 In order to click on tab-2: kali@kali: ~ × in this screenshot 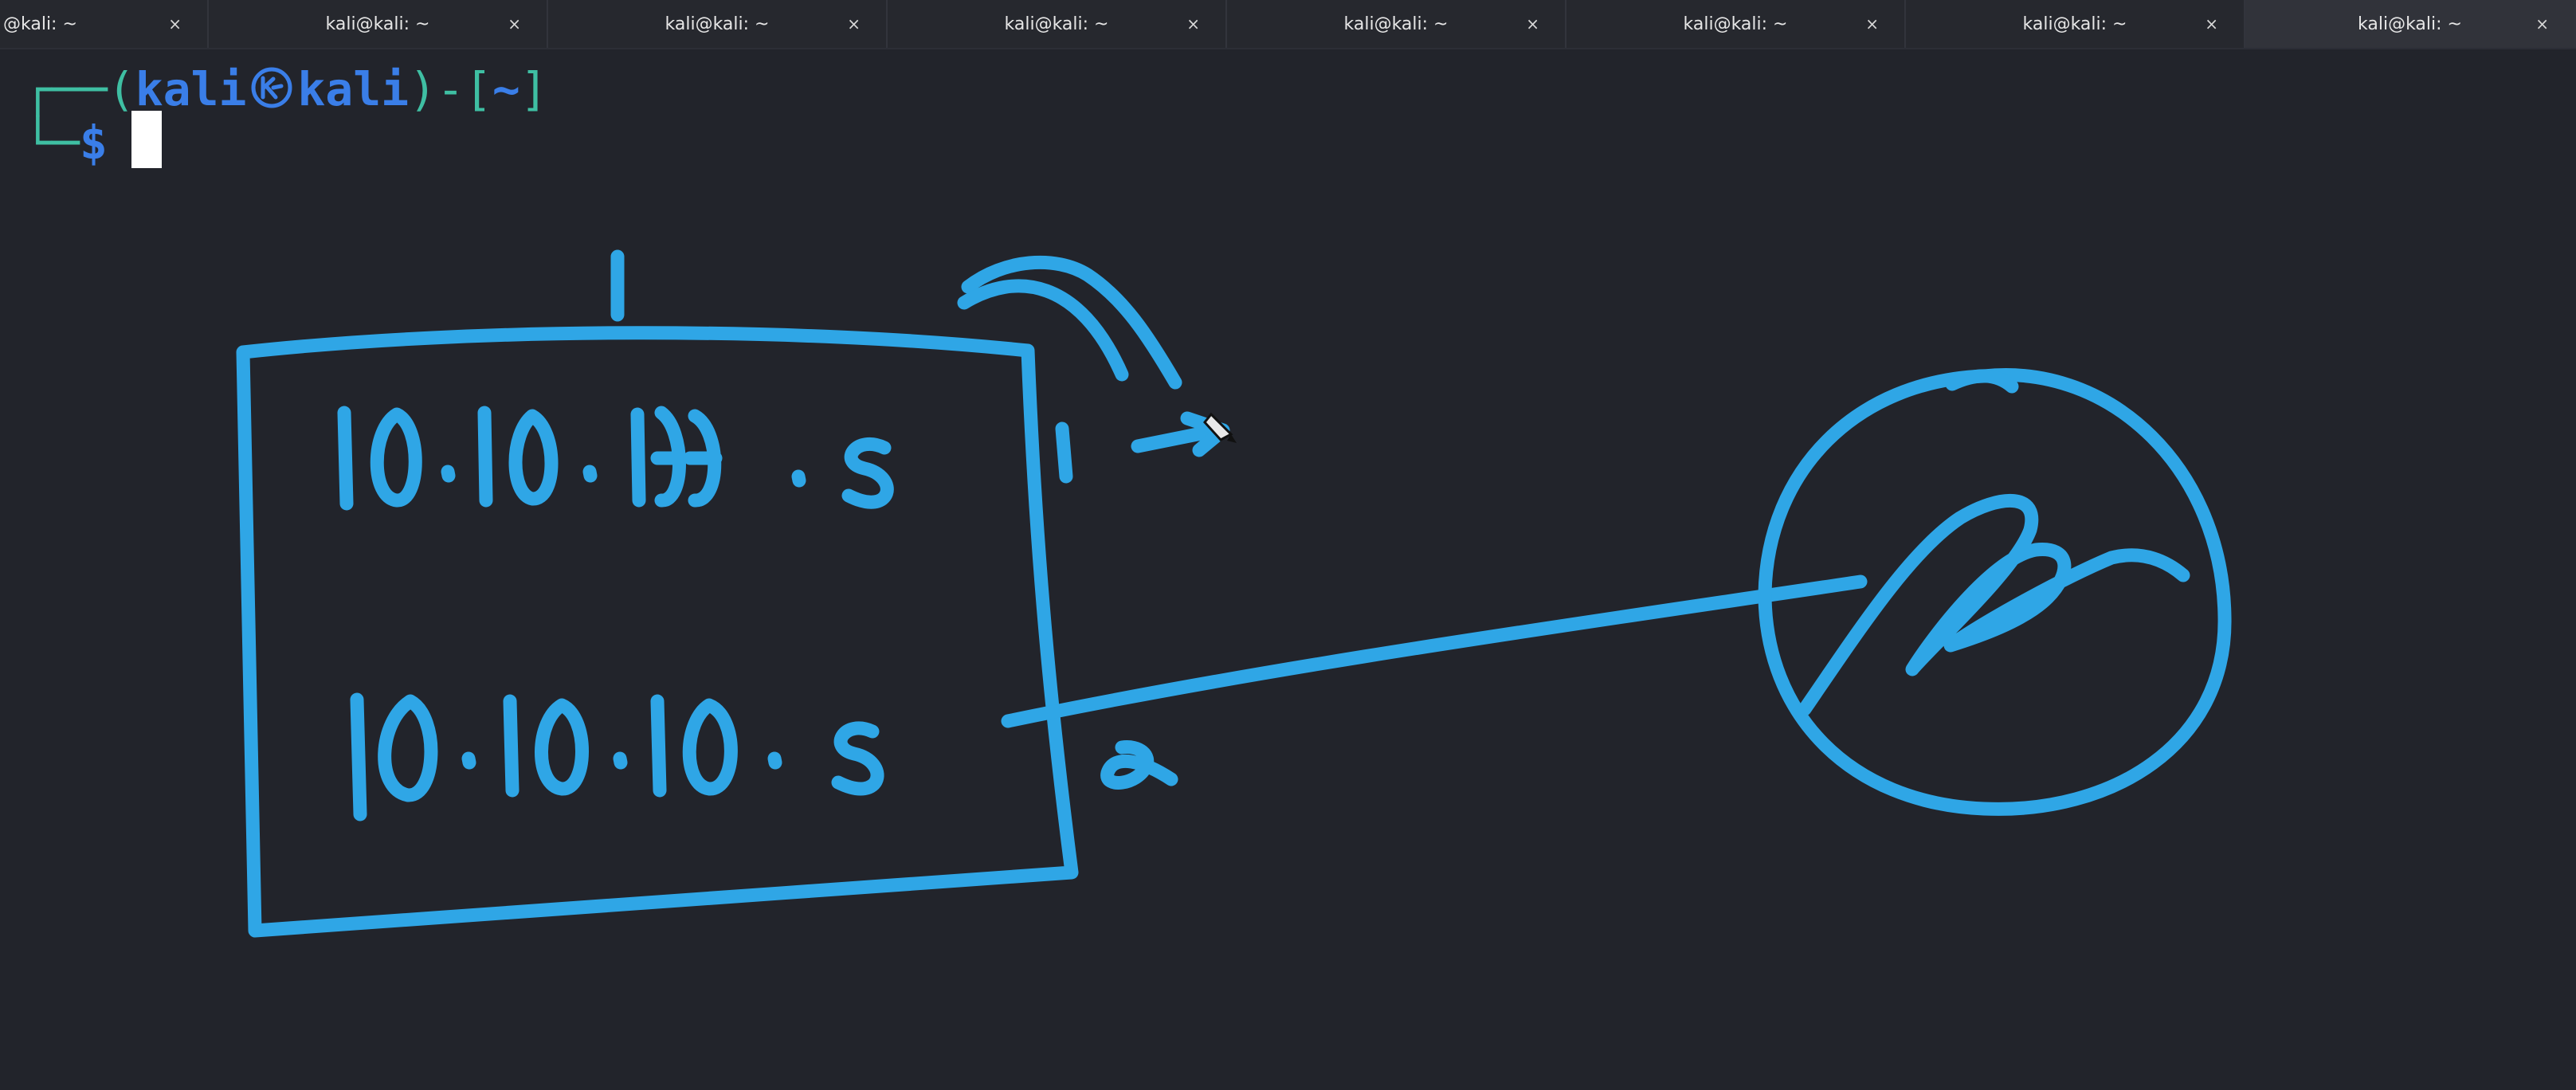, I will do `click(378, 24)`.